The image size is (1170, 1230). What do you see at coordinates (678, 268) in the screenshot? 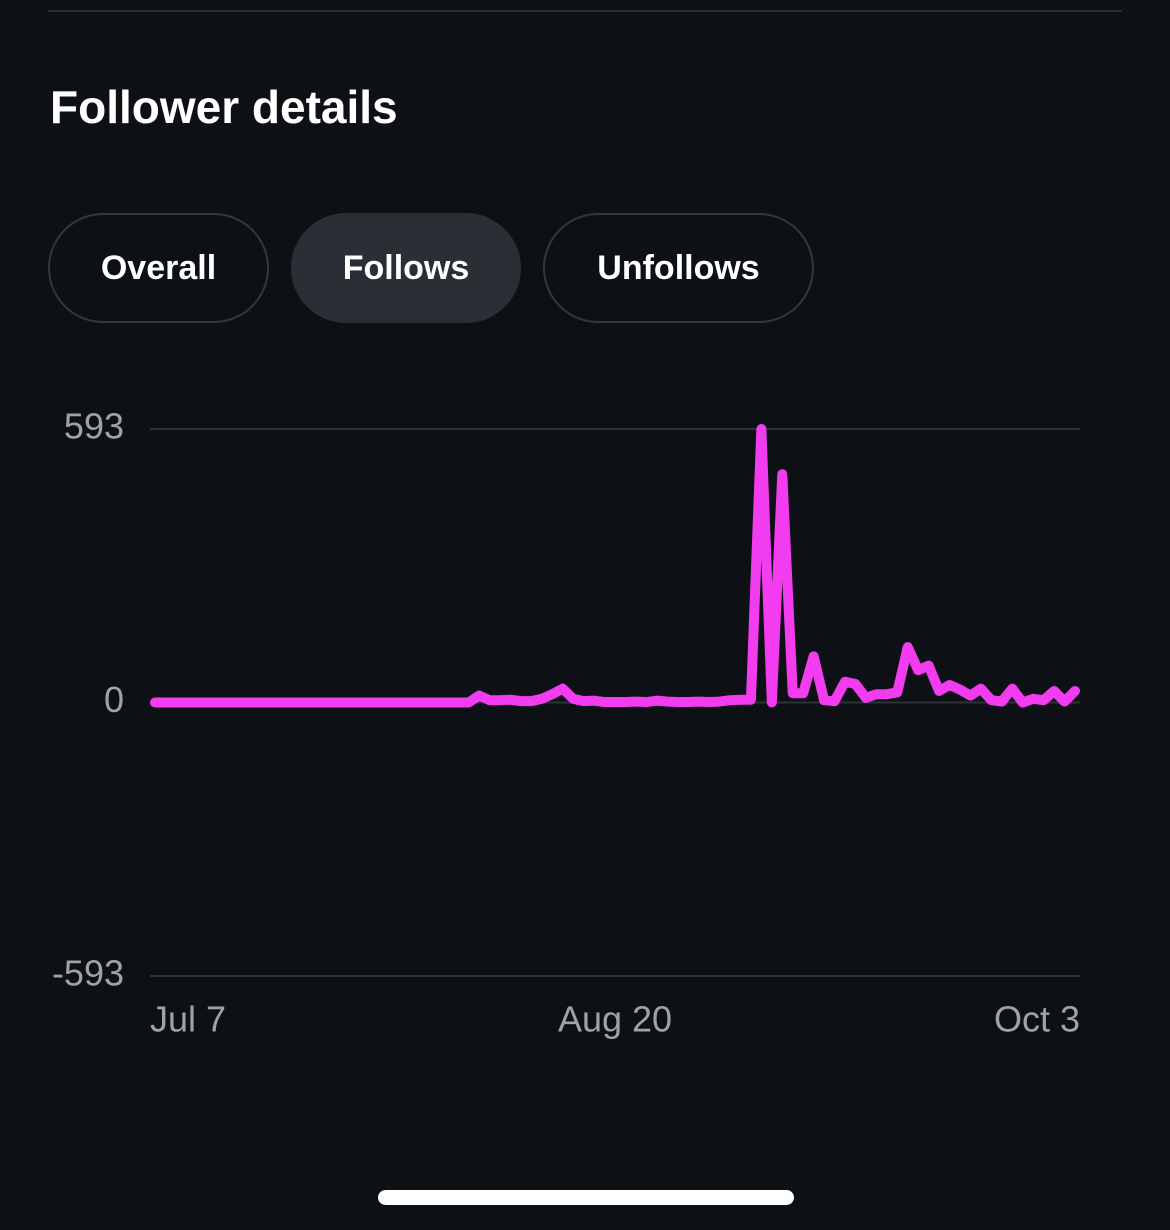
I see `tab-unfollows: Unfollows` at bounding box center [678, 268].